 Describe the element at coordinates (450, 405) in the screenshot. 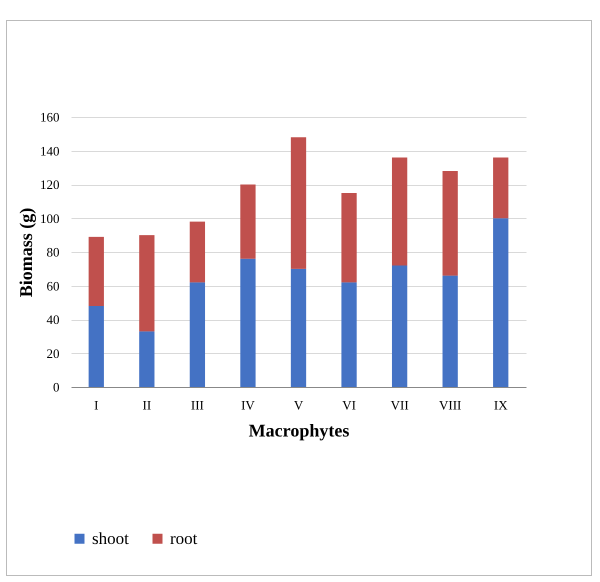

I see `x-tick-label: VIII` at that location.